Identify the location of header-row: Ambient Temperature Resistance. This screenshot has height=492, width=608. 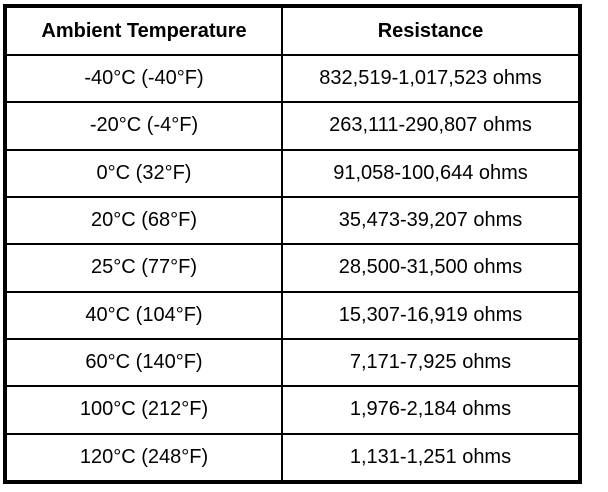
(292, 30).